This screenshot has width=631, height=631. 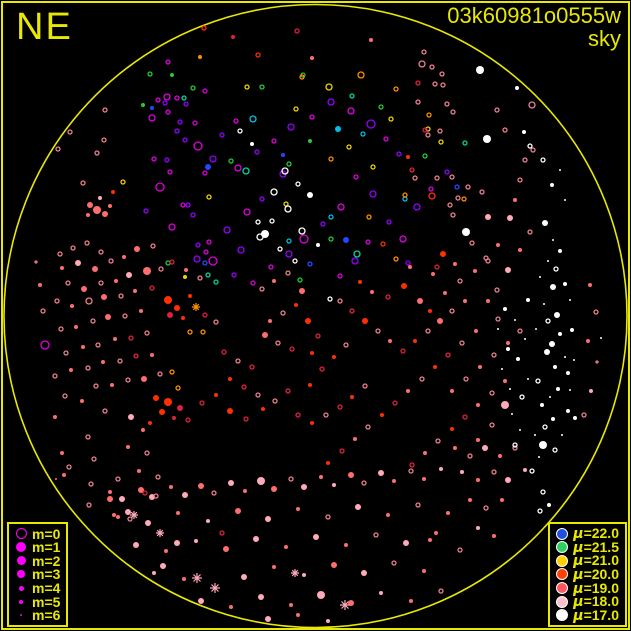 What do you see at coordinates (587, 533) in the screenshot?
I see `mu-legend-row: μ=22.0` at bounding box center [587, 533].